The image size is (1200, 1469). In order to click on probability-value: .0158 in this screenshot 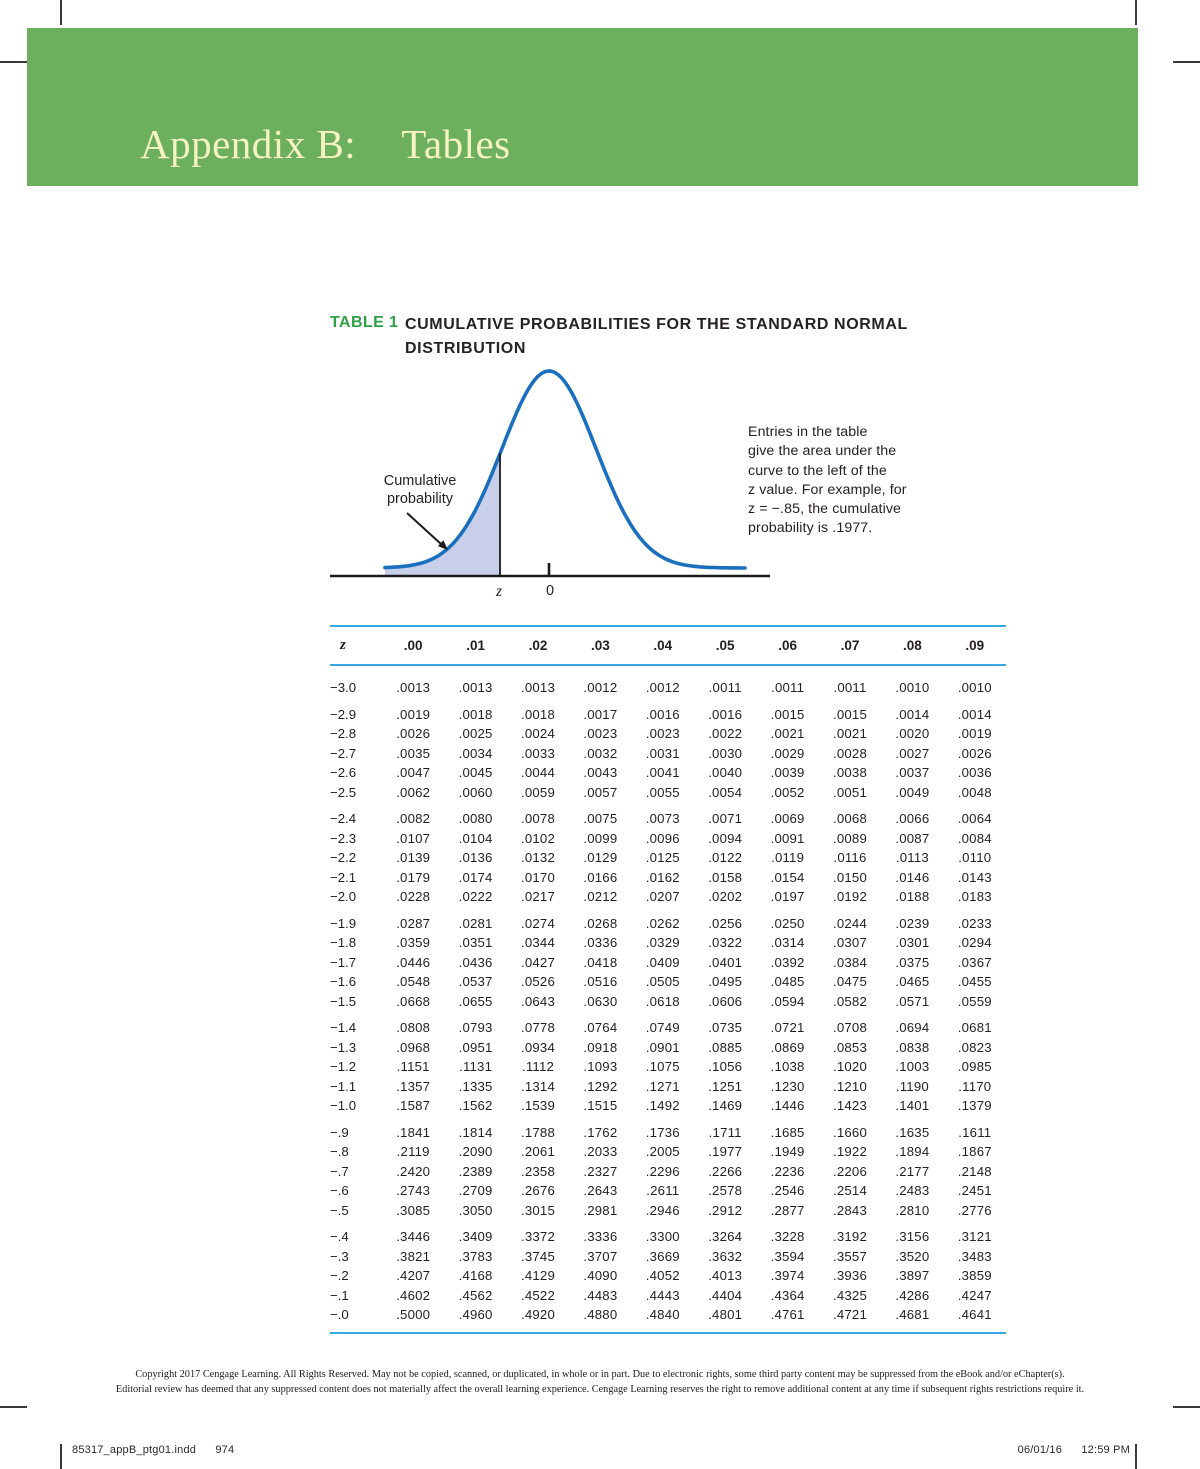, I will do `click(725, 877)`.